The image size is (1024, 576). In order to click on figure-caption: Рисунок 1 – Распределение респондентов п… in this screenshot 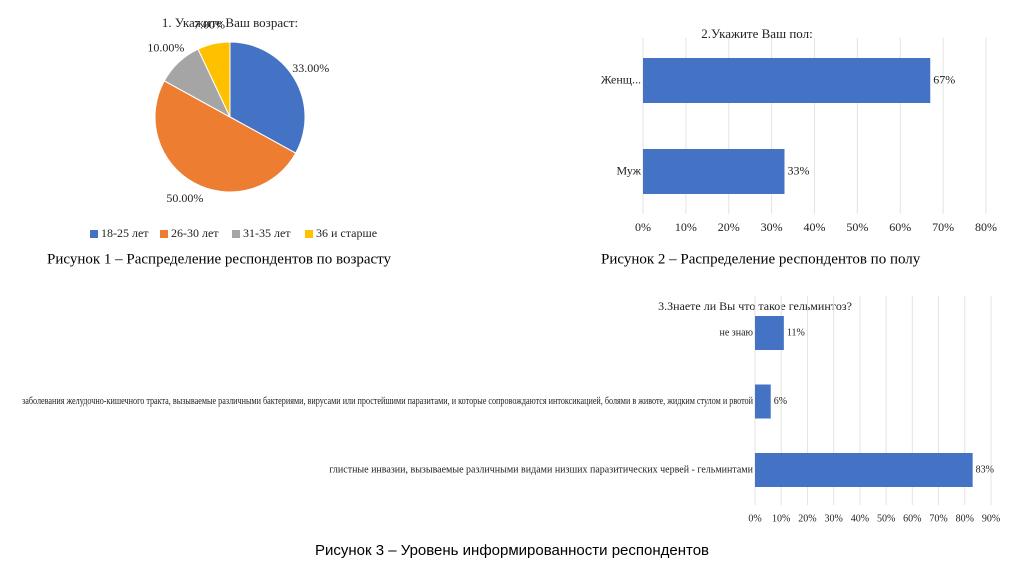, I will do `click(219, 259)`.